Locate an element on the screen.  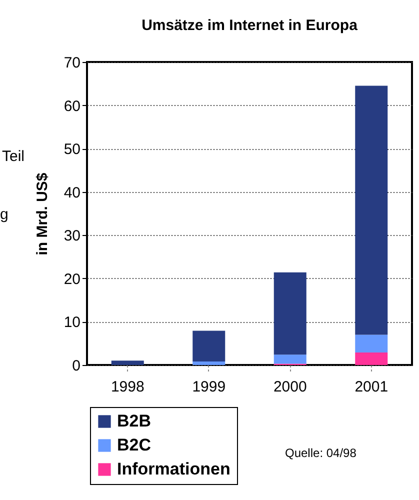
chart-title: Umsätze im Internet in Europa is located at coordinates (250, 25).